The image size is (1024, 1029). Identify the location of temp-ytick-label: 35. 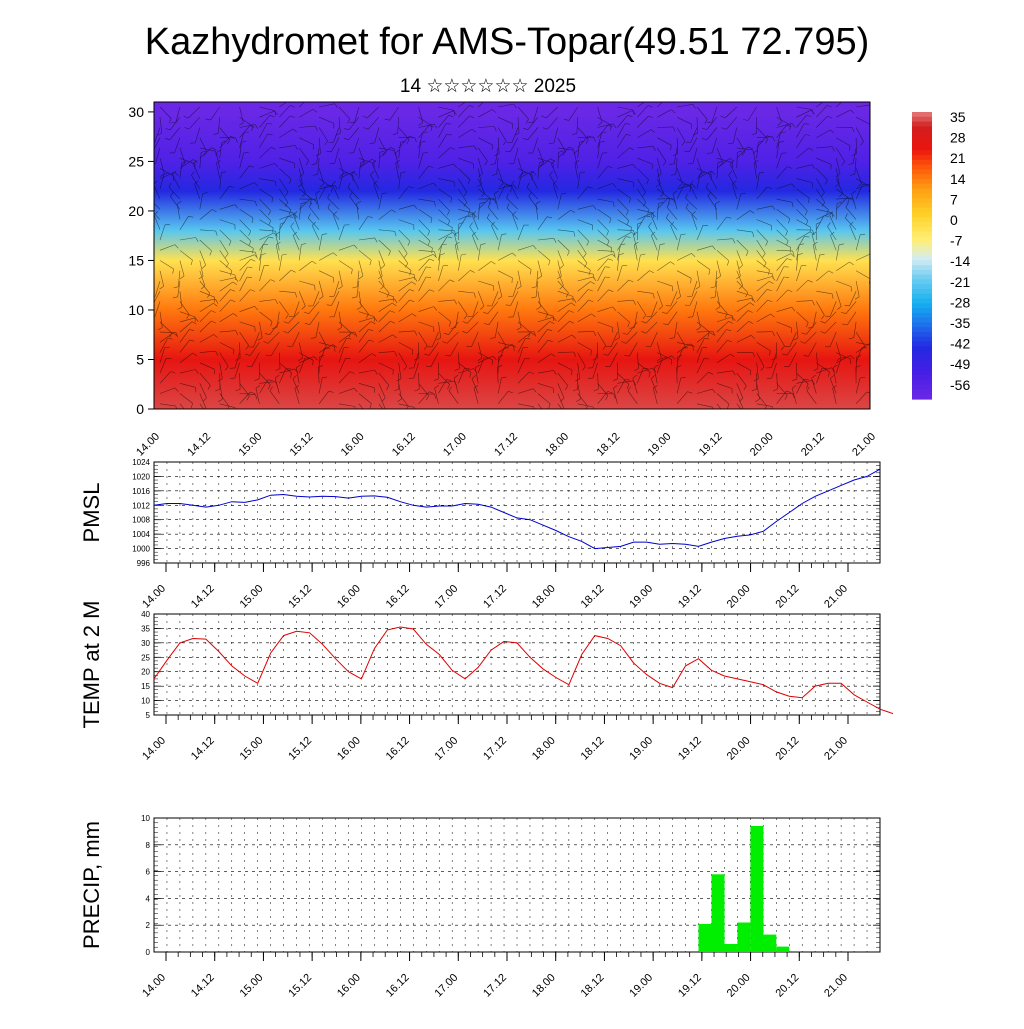
(145, 628).